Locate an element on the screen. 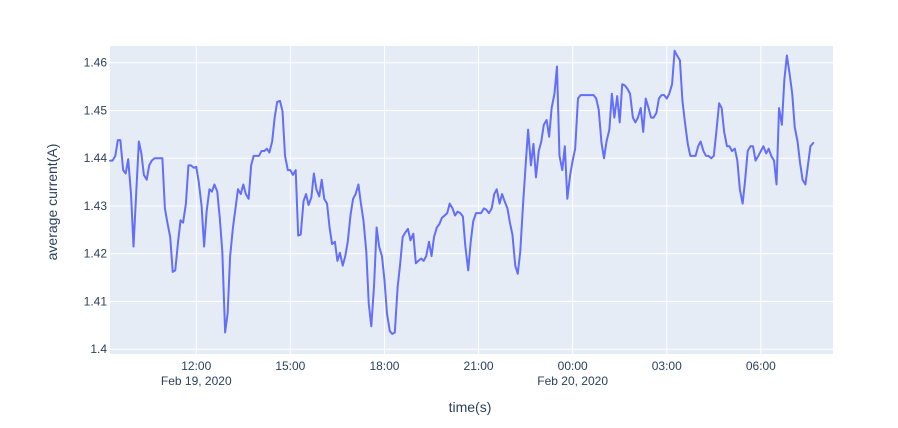 The width and height of the screenshot is (898, 428). x-tick-label: 21:00 is located at coordinates (479, 366).